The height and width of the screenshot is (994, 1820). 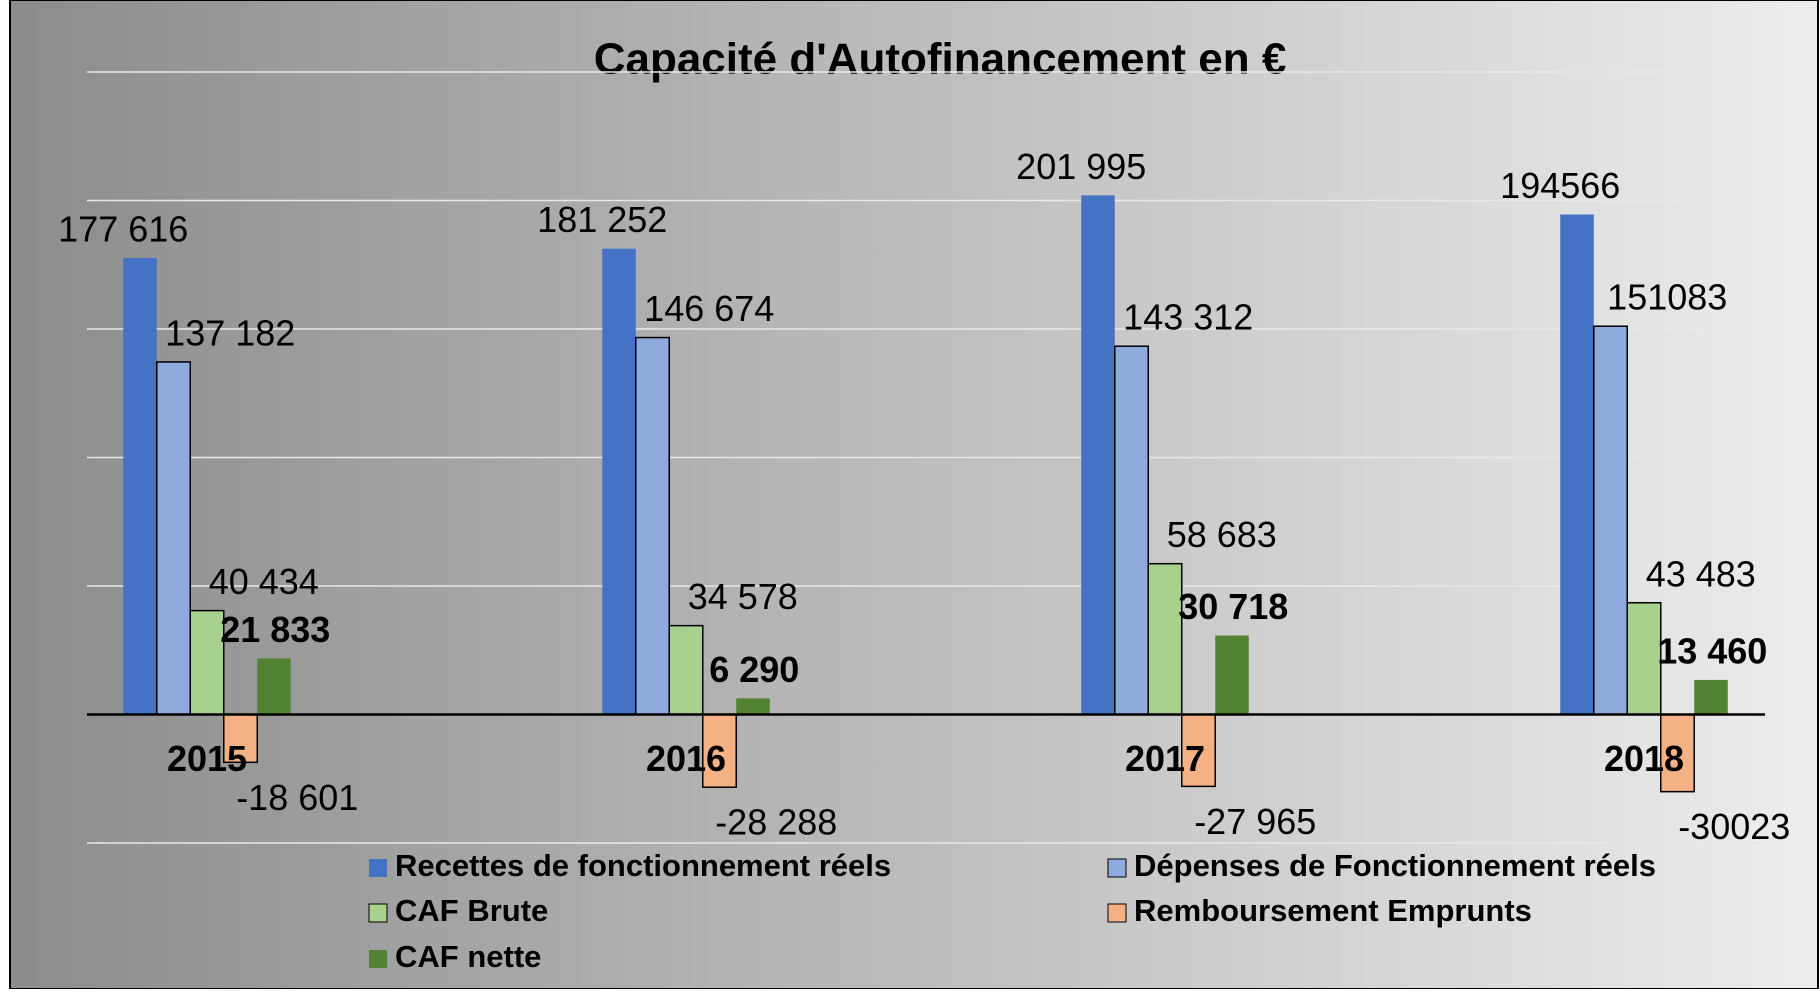 I want to click on data-label: -27 965, so click(x=1255, y=821).